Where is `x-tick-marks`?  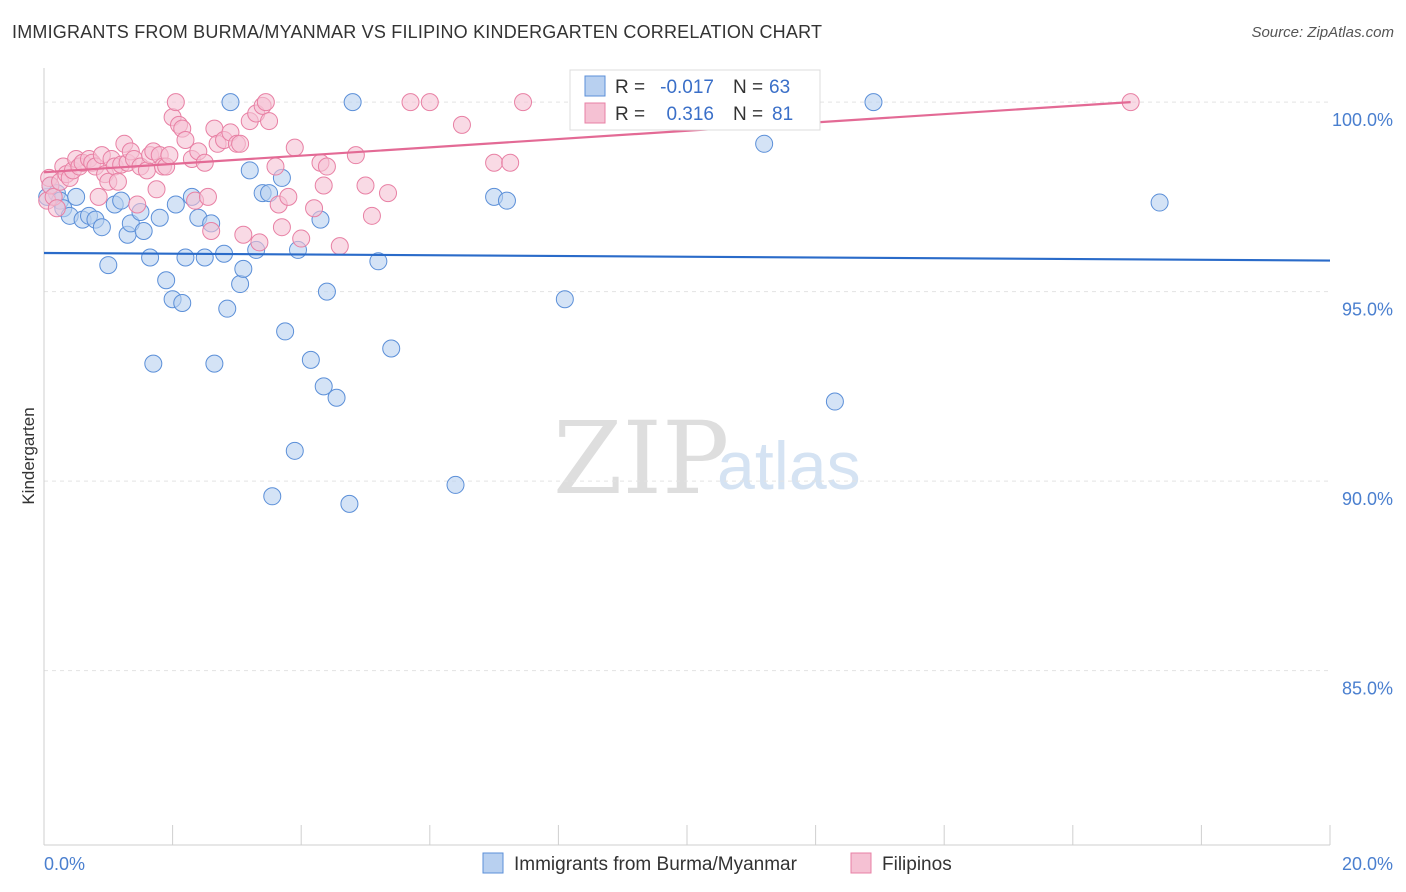
x-tick-marks is located at coordinates (751, 835).